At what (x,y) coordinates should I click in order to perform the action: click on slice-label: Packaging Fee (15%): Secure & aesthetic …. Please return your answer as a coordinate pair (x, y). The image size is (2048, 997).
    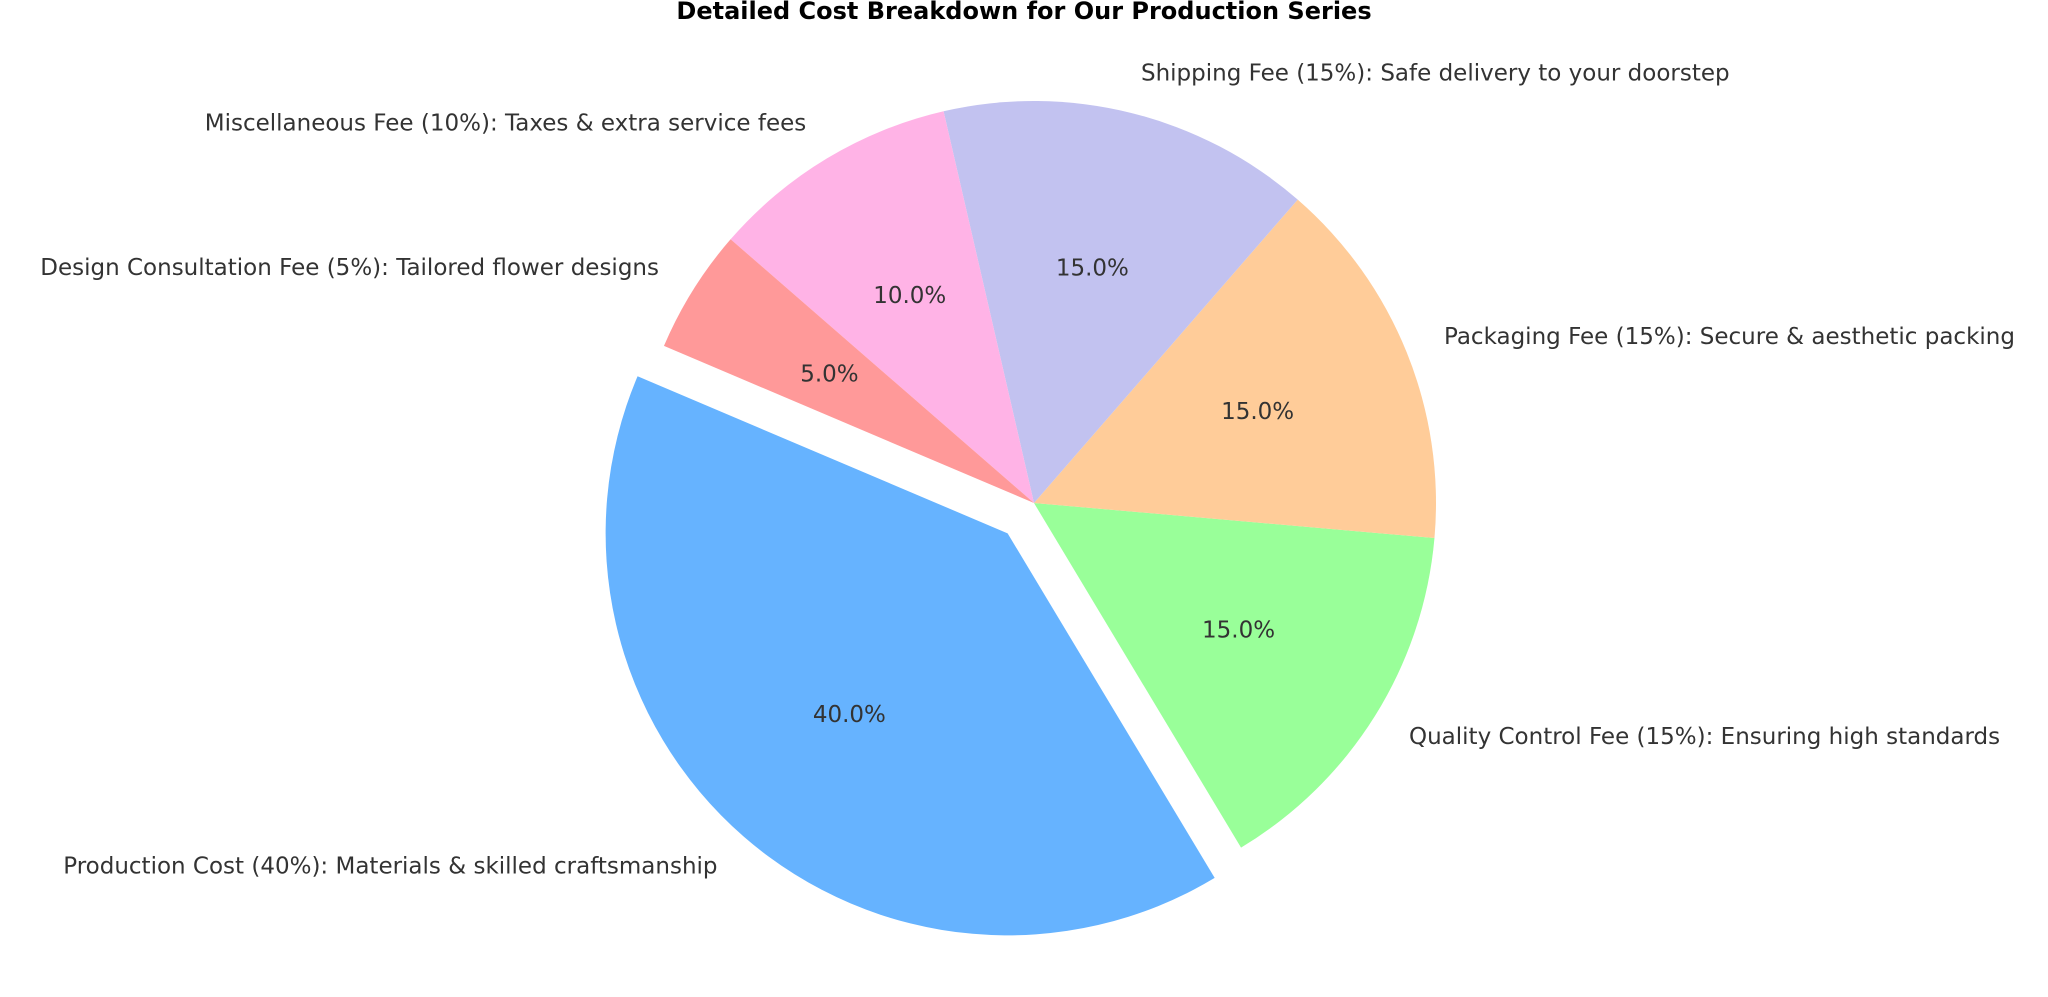
    Looking at the image, I should click on (1729, 337).